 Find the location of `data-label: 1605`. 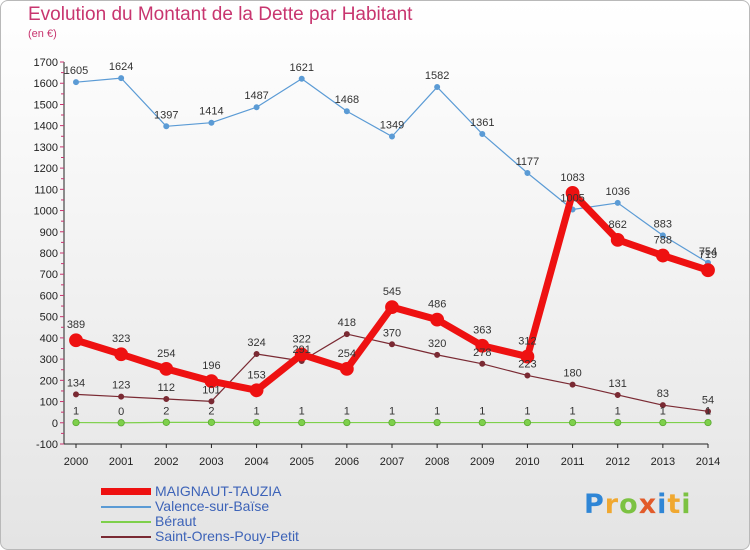

data-label: 1605 is located at coordinates (76, 71).